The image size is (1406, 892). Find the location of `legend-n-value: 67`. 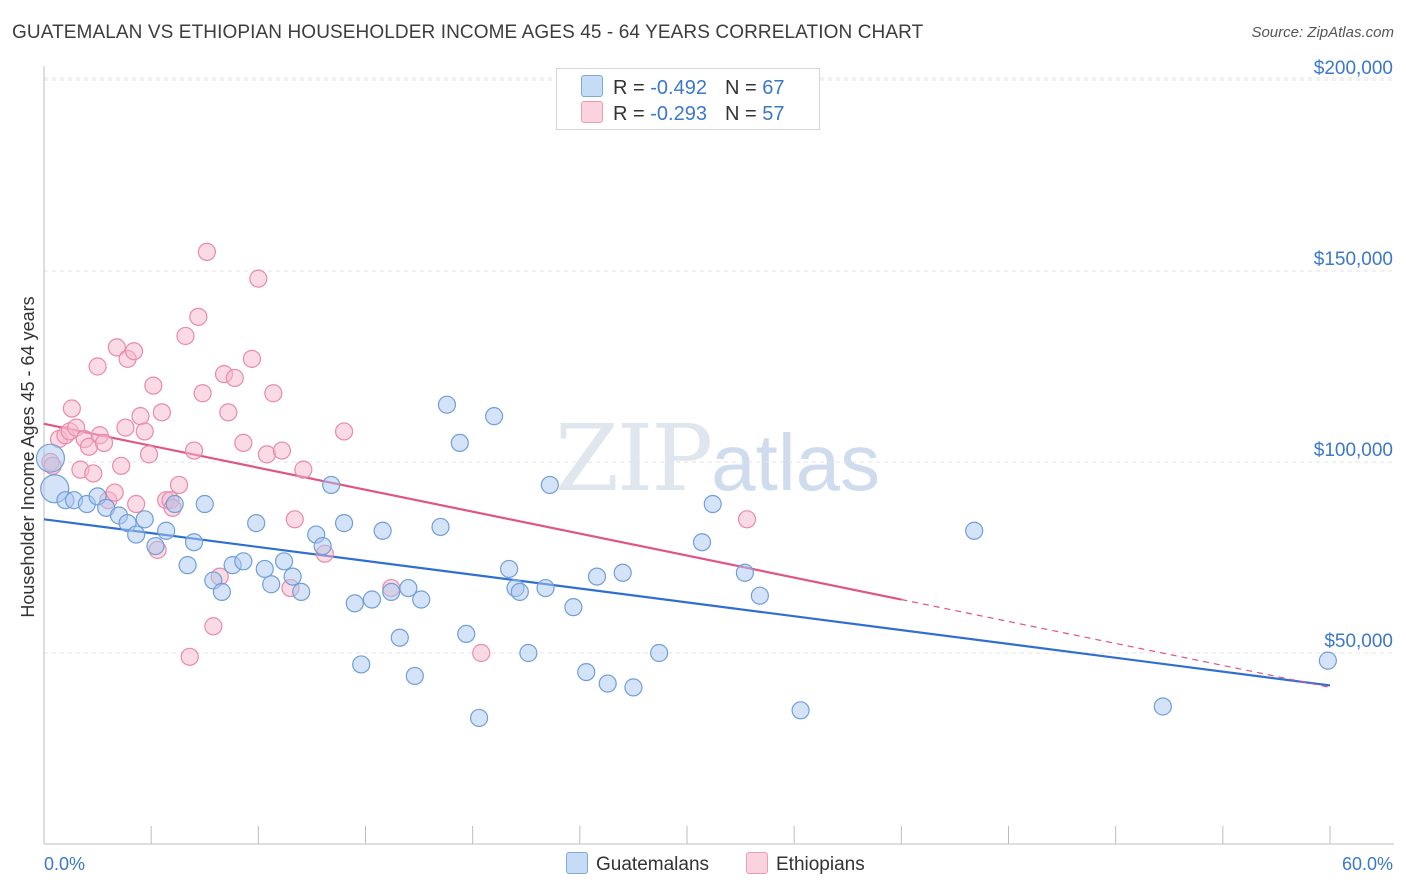

legend-n-value: 67 is located at coordinates (773, 88).